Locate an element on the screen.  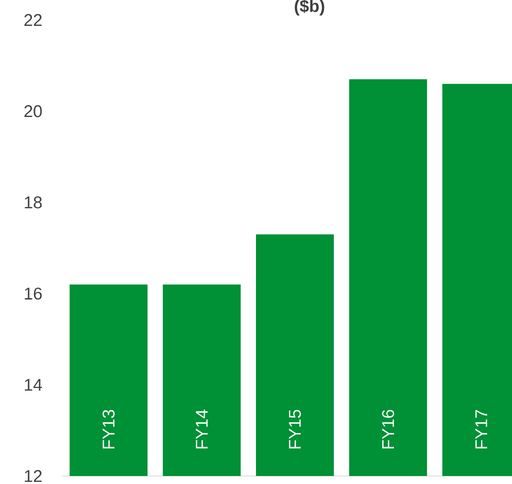
x-tick-label: FY13 is located at coordinates (108, 429).